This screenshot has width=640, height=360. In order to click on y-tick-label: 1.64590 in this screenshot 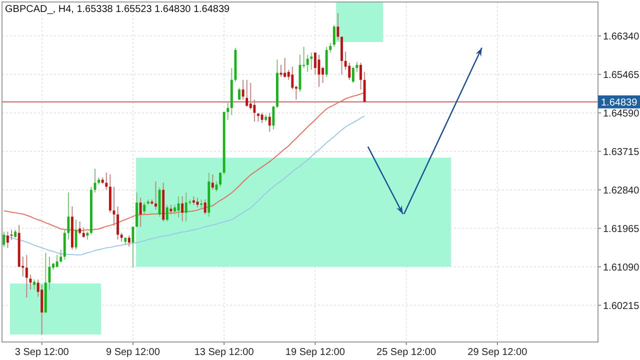, I will do `click(621, 114)`.